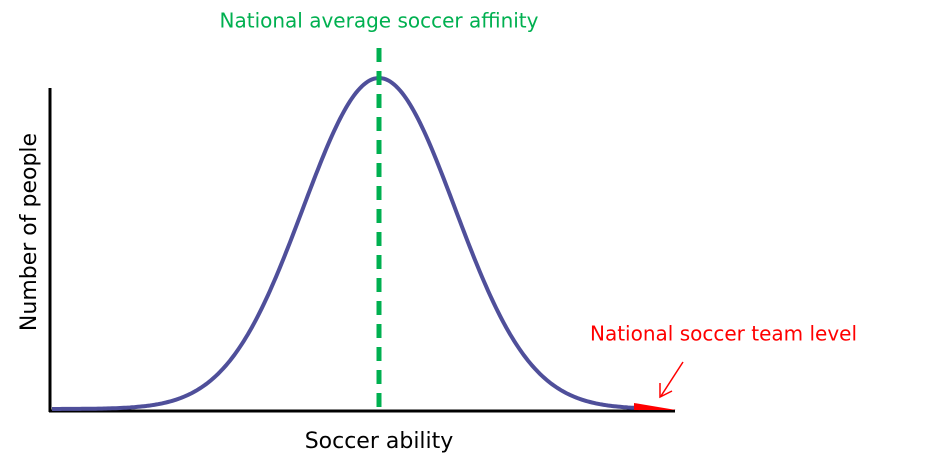  Describe the element at coordinates (379, 441) in the screenshot. I see `x-axis-label: Soccer ability` at that location.